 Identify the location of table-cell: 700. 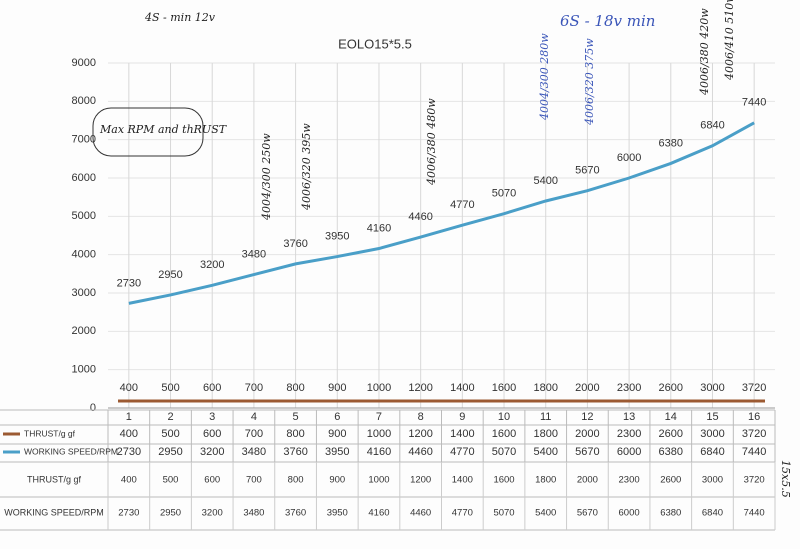
(254, 434).